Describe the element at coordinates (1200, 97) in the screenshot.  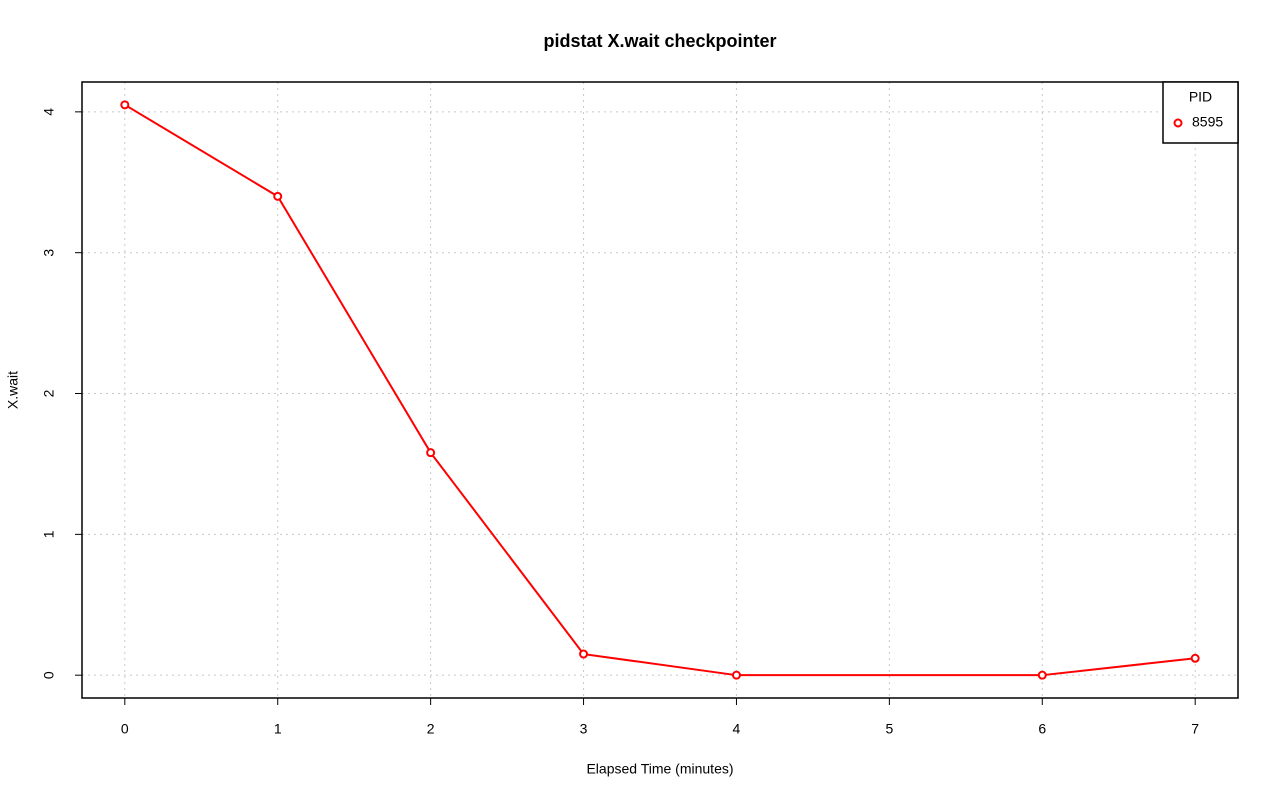
I see `legend-title: PID` at that location.